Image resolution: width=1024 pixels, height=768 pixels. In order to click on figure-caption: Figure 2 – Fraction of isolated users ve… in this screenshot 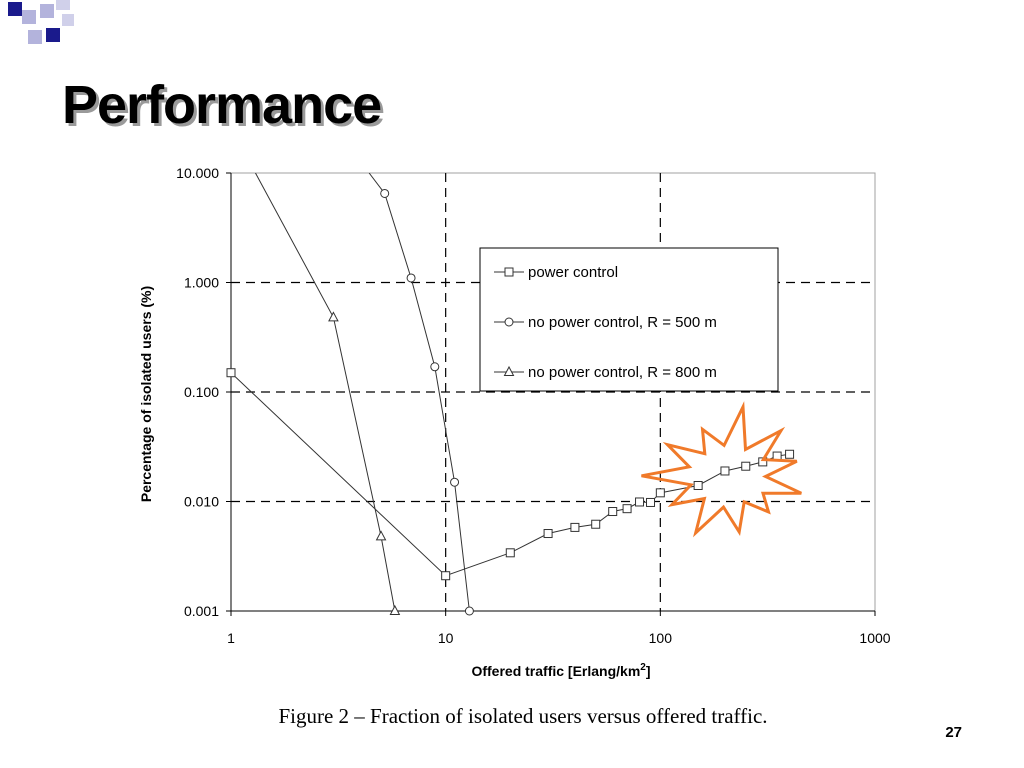, I will do `click(523, 716)`.